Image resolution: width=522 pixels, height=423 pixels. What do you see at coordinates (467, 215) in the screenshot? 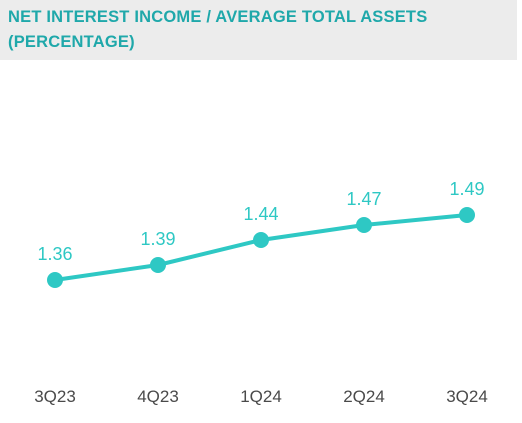
I see `data-point-3q24` at bounding box center [467, 215].